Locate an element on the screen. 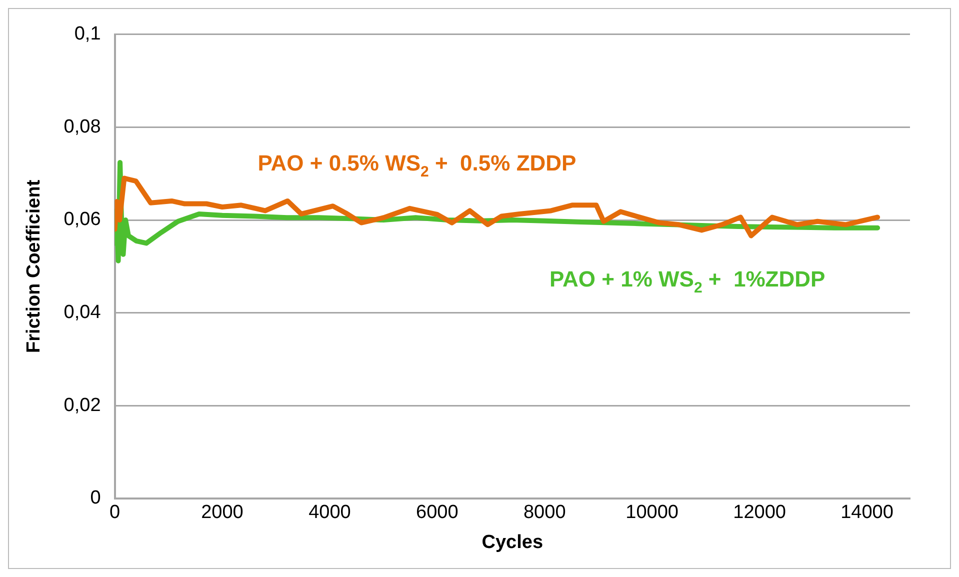  y-tick-label: 0,06 is located at coordinates (82, 219).